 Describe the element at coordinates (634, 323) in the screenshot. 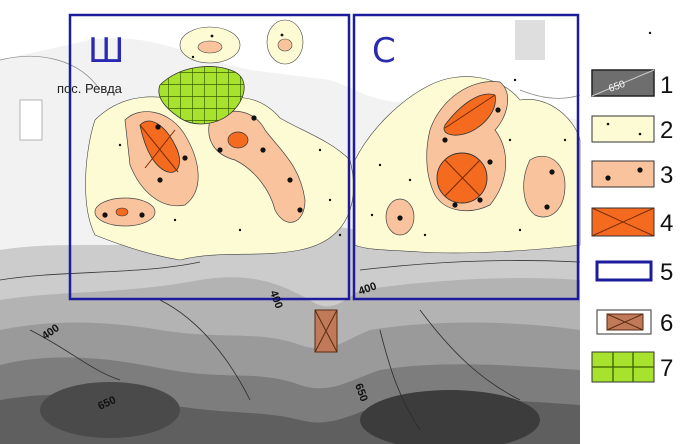

I see `legend-item-6: 6` at that location.